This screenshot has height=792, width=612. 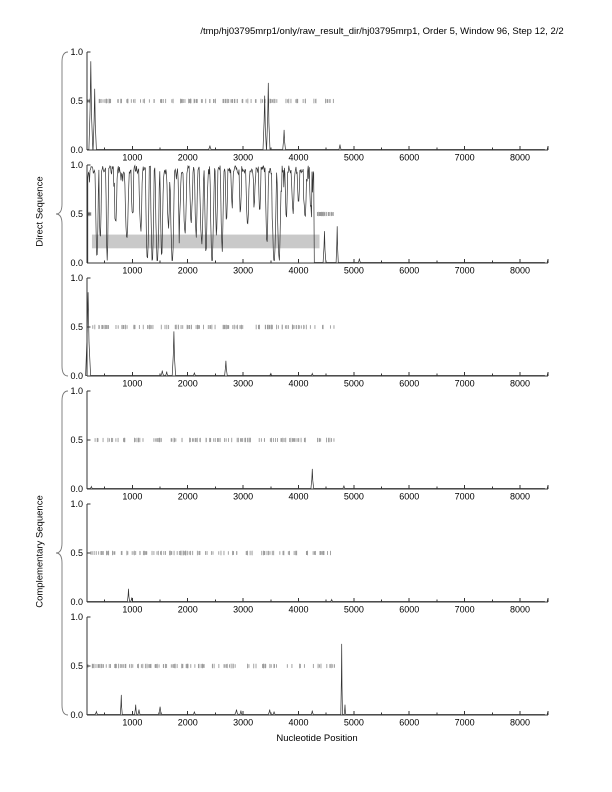 I want to click on panel-axes, so click(x=317, y=101).